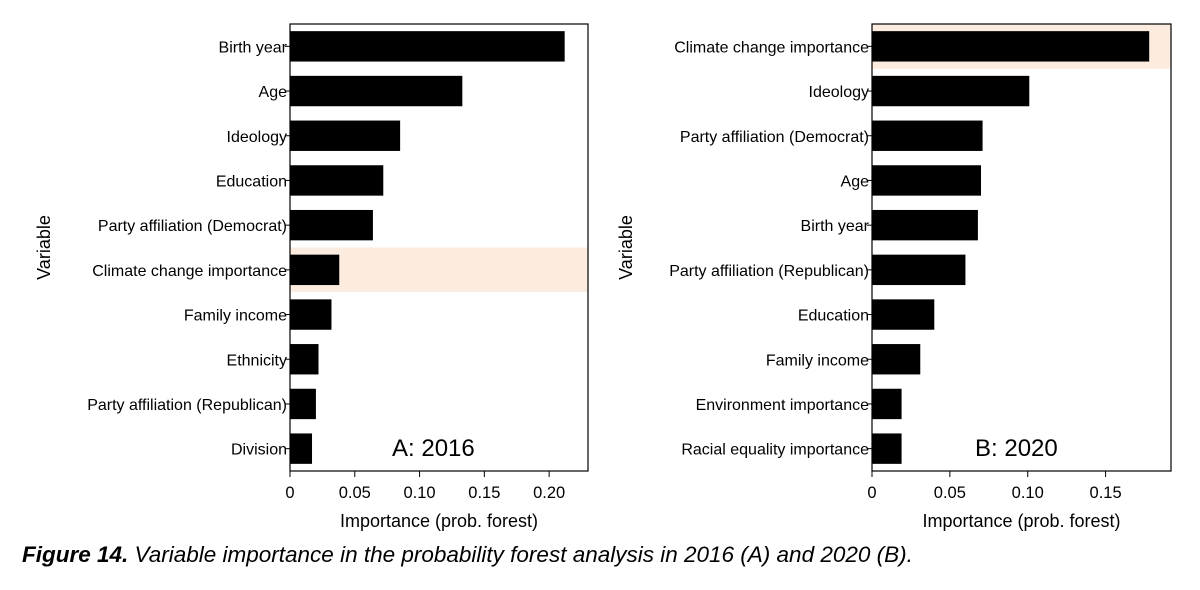  What do you see at coordinates (439, 270) in the screenshot?
I see `highlight-band` at bounding box center [439, 270].